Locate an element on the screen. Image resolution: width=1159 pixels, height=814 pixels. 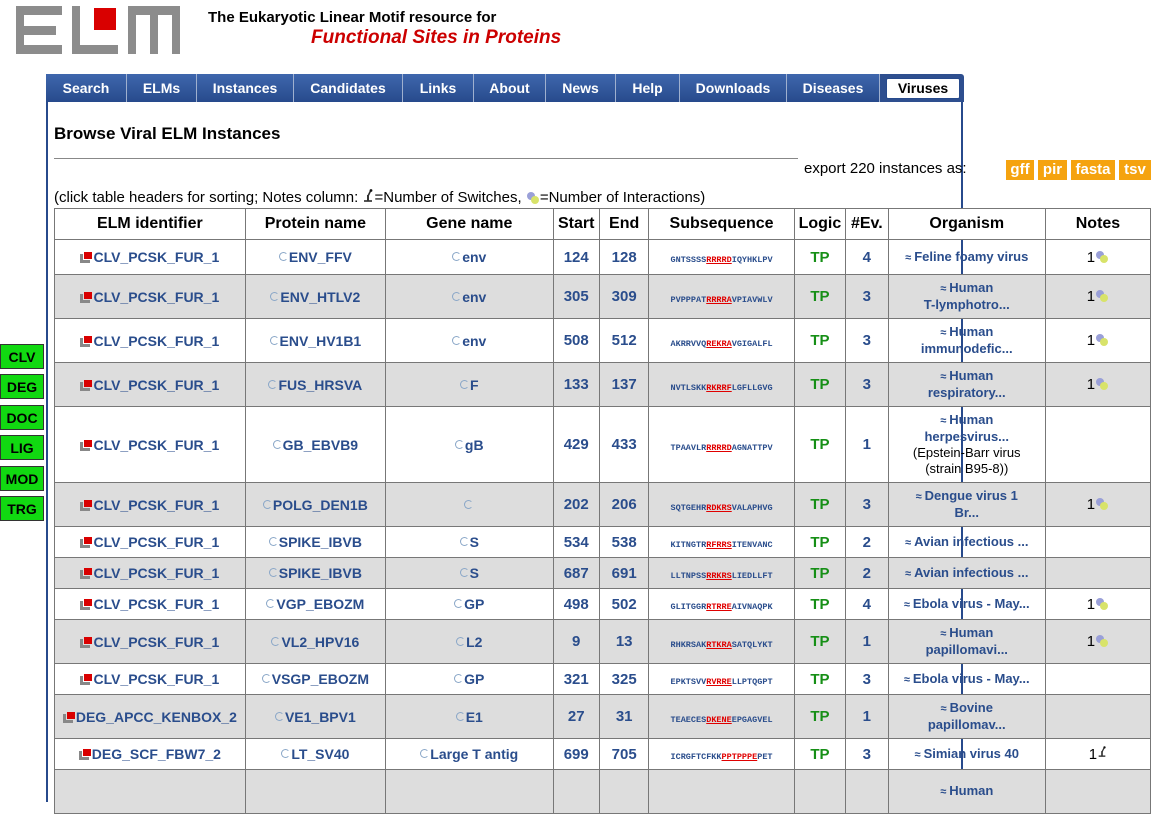
protein-link: POLG_DEN1B is located at coordinates (320, 504).